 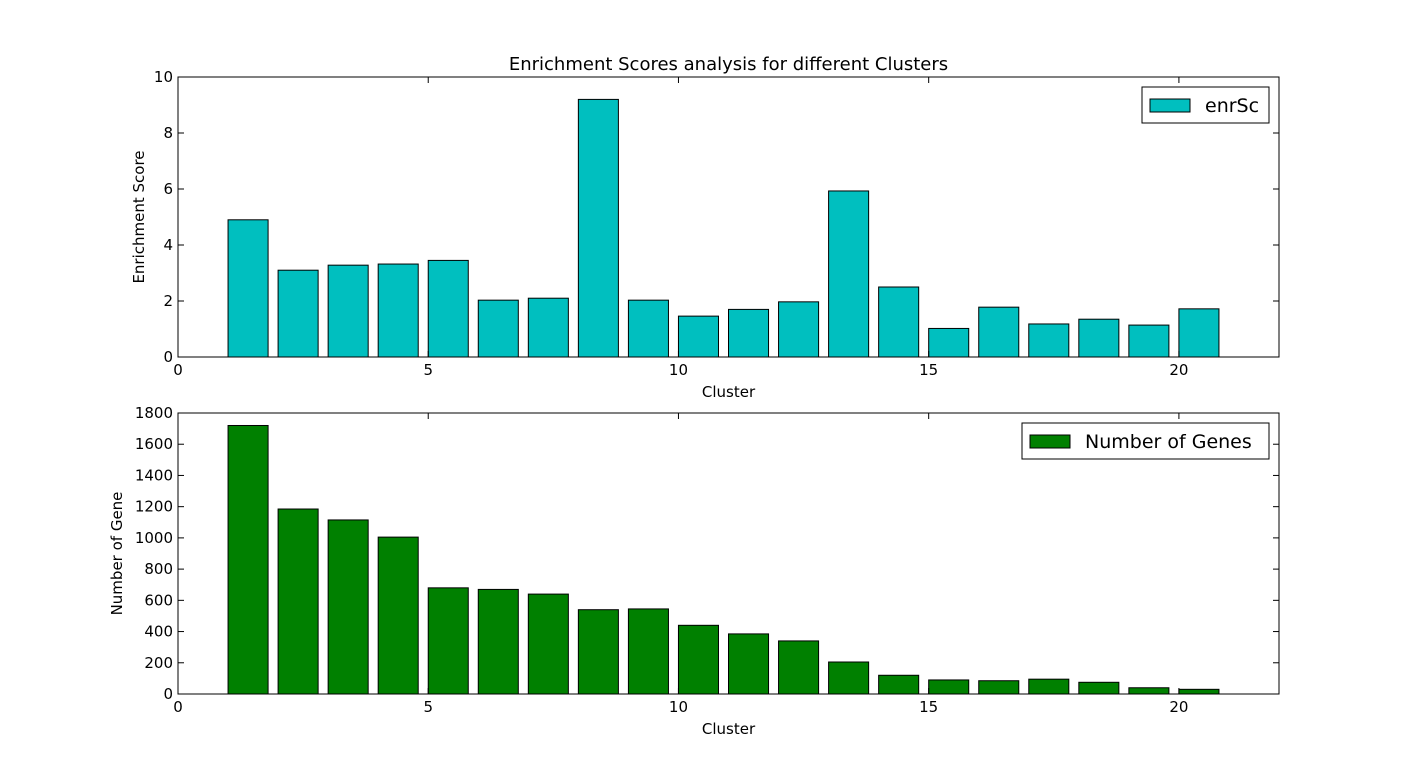 What do you see at coordinates (154, 475) in the screenshot?
I see `y-tick-label: 1400` at bounding box center [154, 475].